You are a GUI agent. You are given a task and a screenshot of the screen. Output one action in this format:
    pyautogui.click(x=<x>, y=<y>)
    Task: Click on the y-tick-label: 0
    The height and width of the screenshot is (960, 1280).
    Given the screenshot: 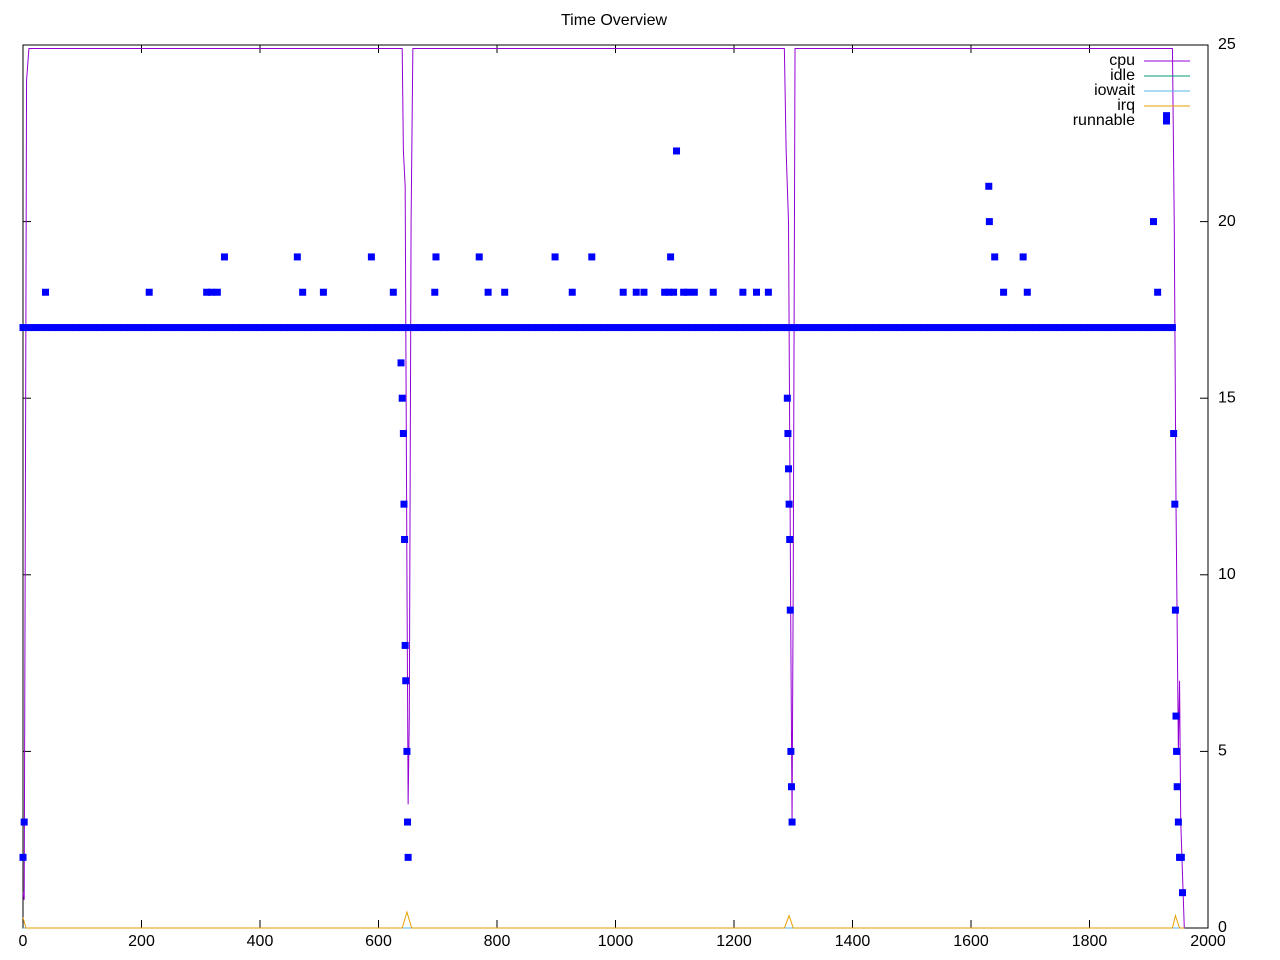 What is the action you would take?
    pyautogui.click(x=1222, y=927)
    